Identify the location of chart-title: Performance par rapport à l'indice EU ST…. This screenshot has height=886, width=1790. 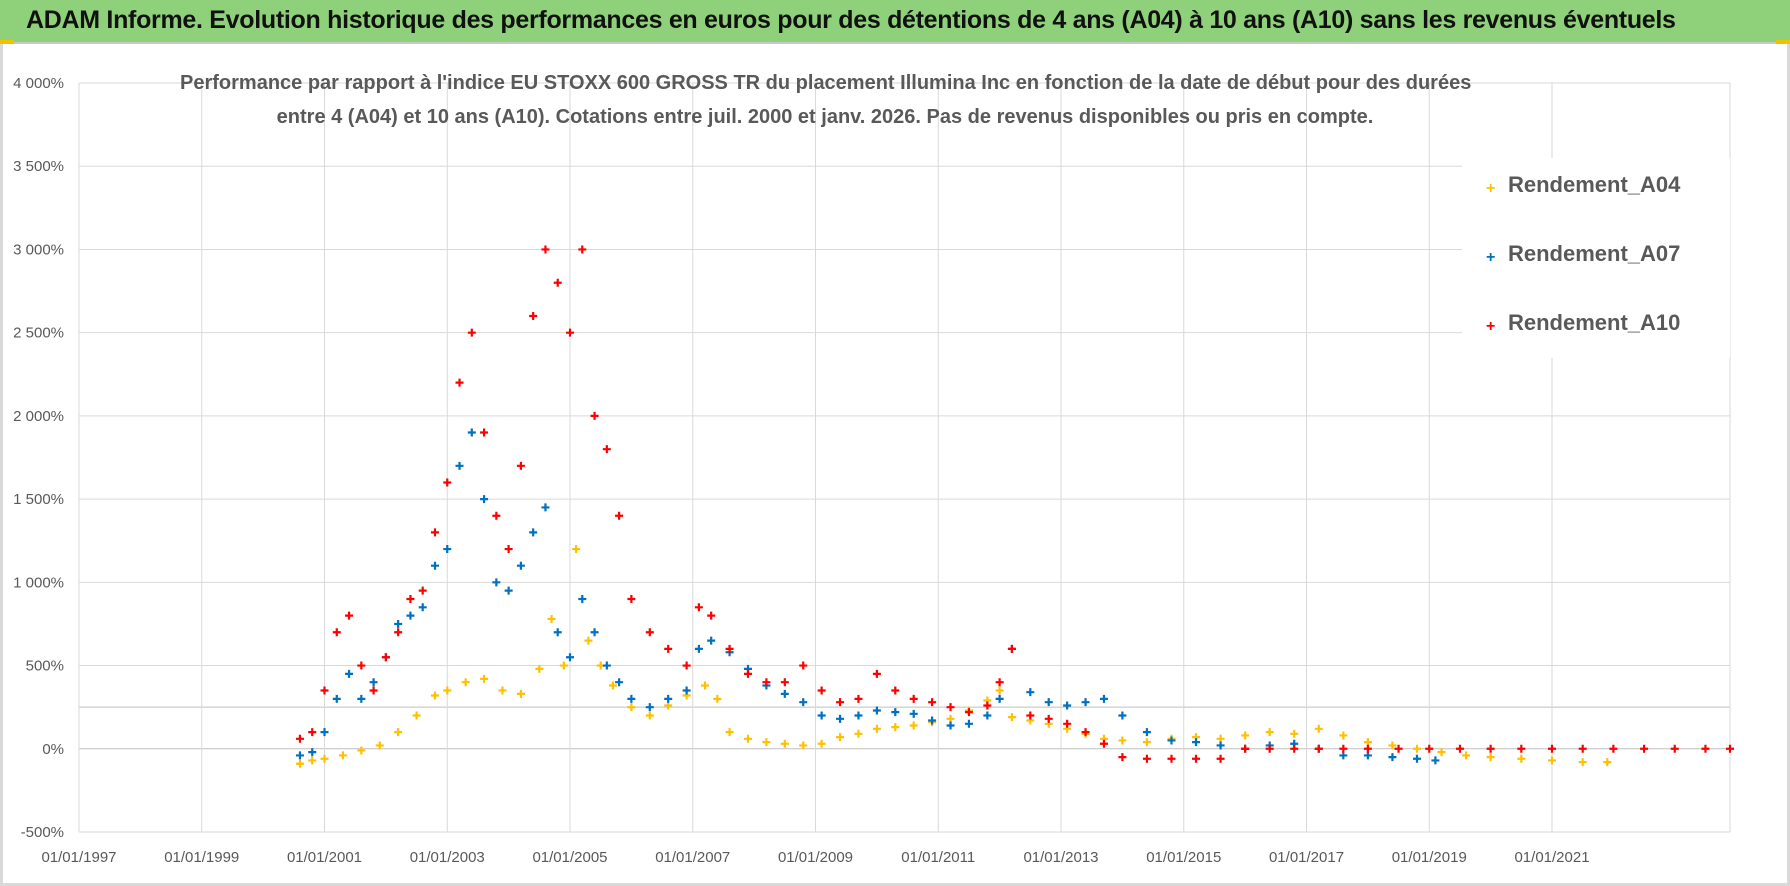
(825, 100).